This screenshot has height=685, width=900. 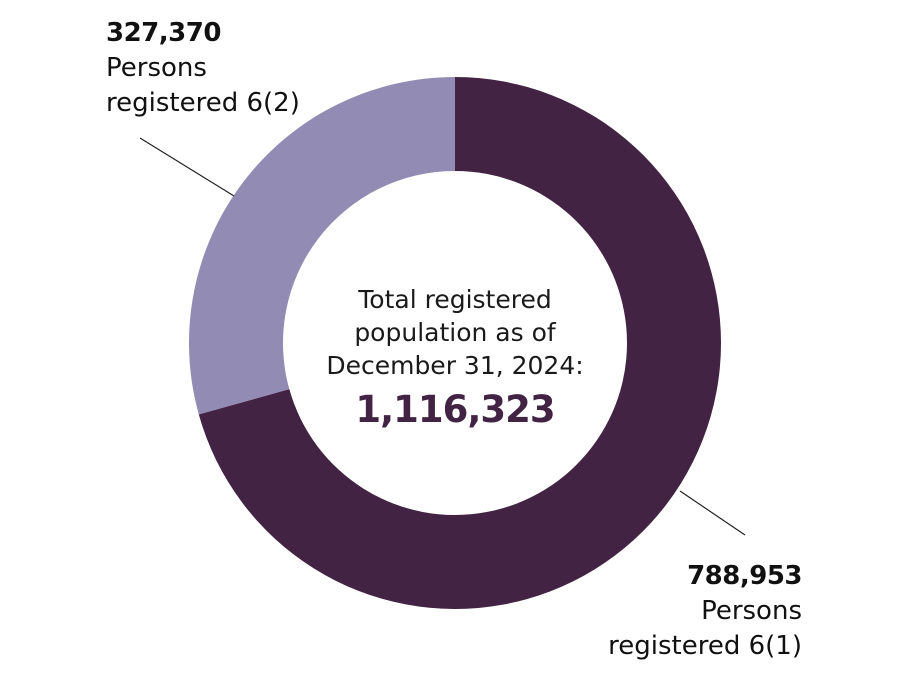 What do you see at coordinates (455, 365) in the screenshot?
I see `center-line-3: December 31, 2024:` at bounding box center [455, 365].